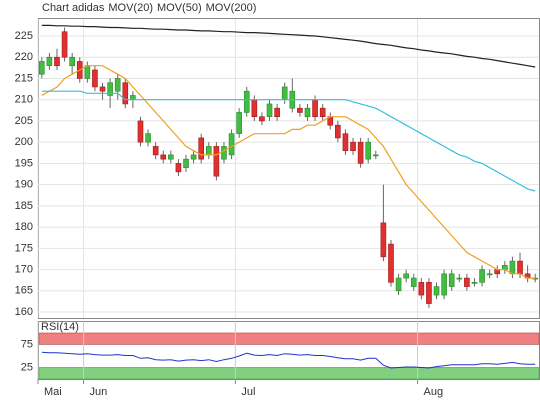 This screenshot has width=540, height=400. I want to click on y-tick-label: 180, so click(24, 227).